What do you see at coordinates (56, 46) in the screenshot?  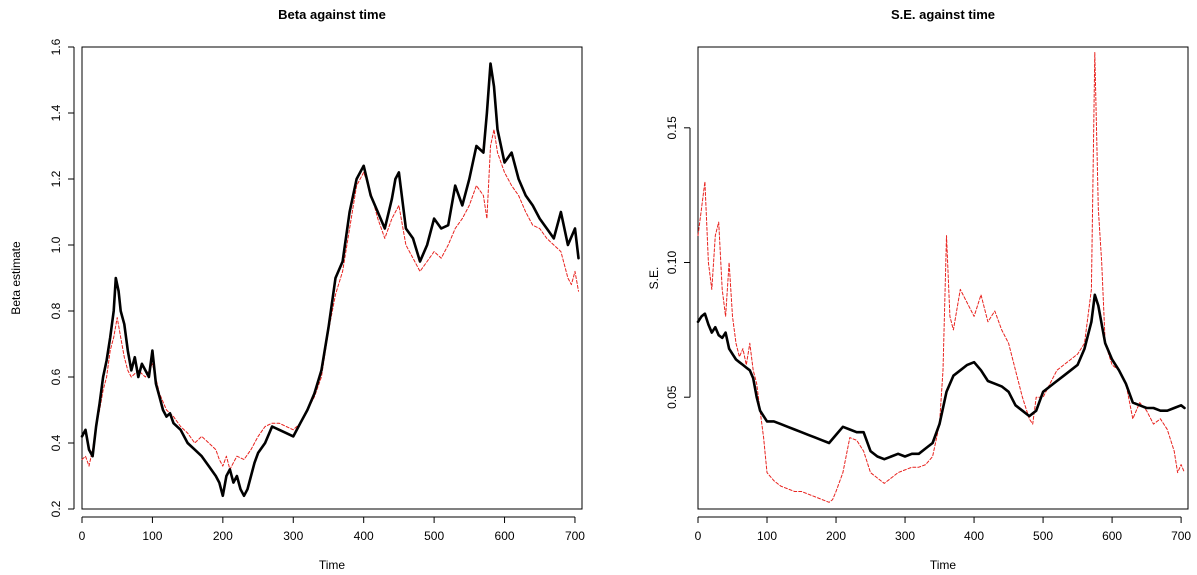 I see `y-tick-label: 1.6` at bounding box center [56, 46].